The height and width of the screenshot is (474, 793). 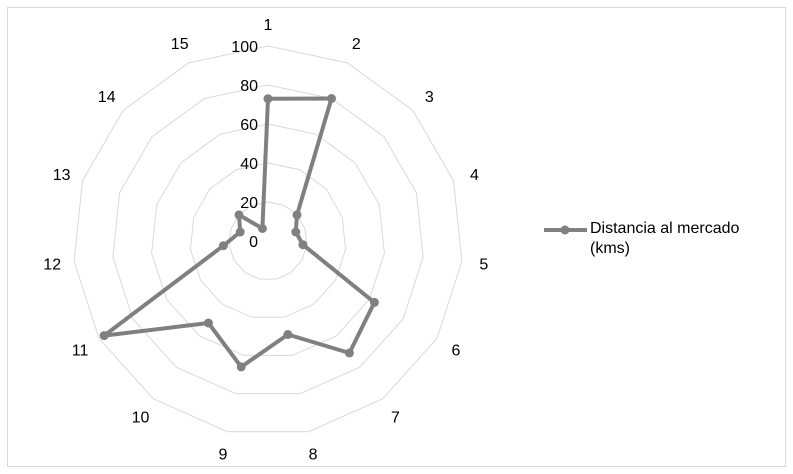 I want to click on category-label: 2, so click(x=356, y=44).